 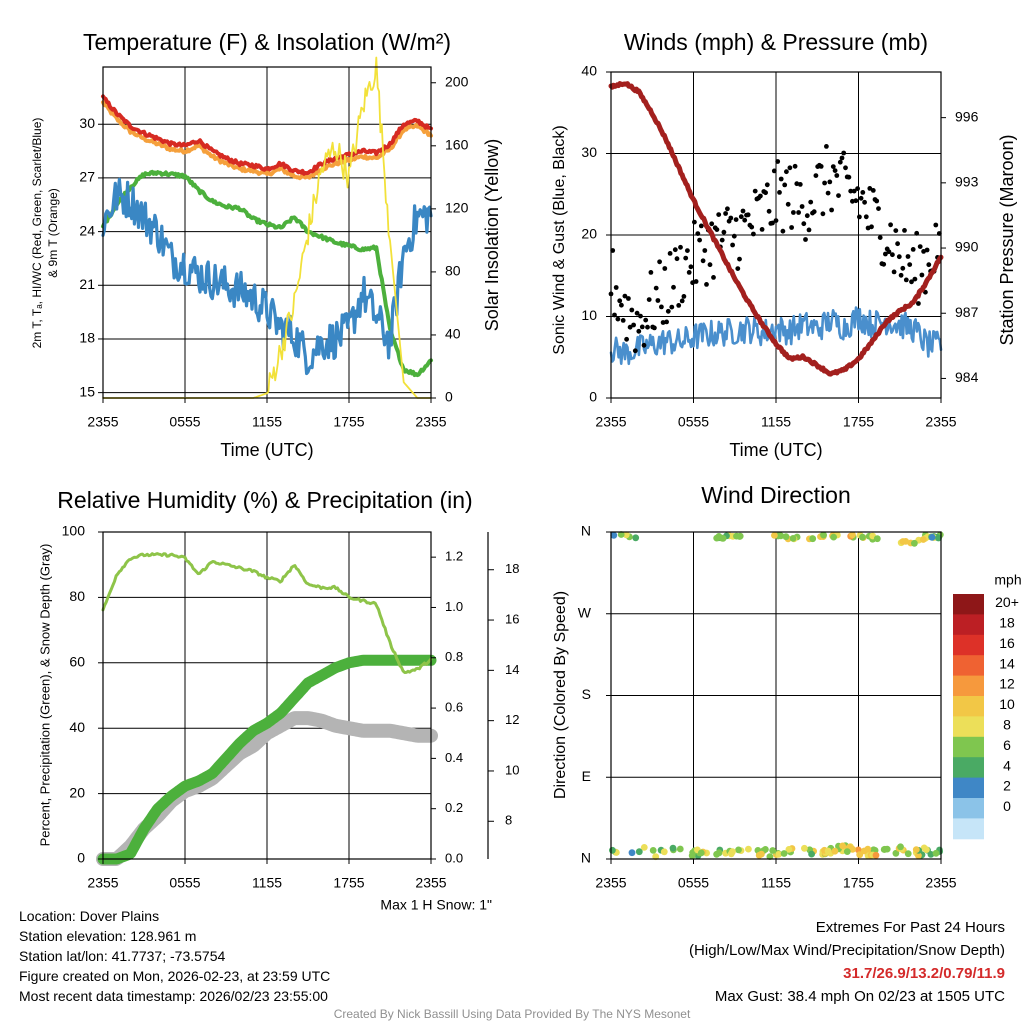 I want to click on temp-xtick-label: 2355, so click(x=430, y=422).